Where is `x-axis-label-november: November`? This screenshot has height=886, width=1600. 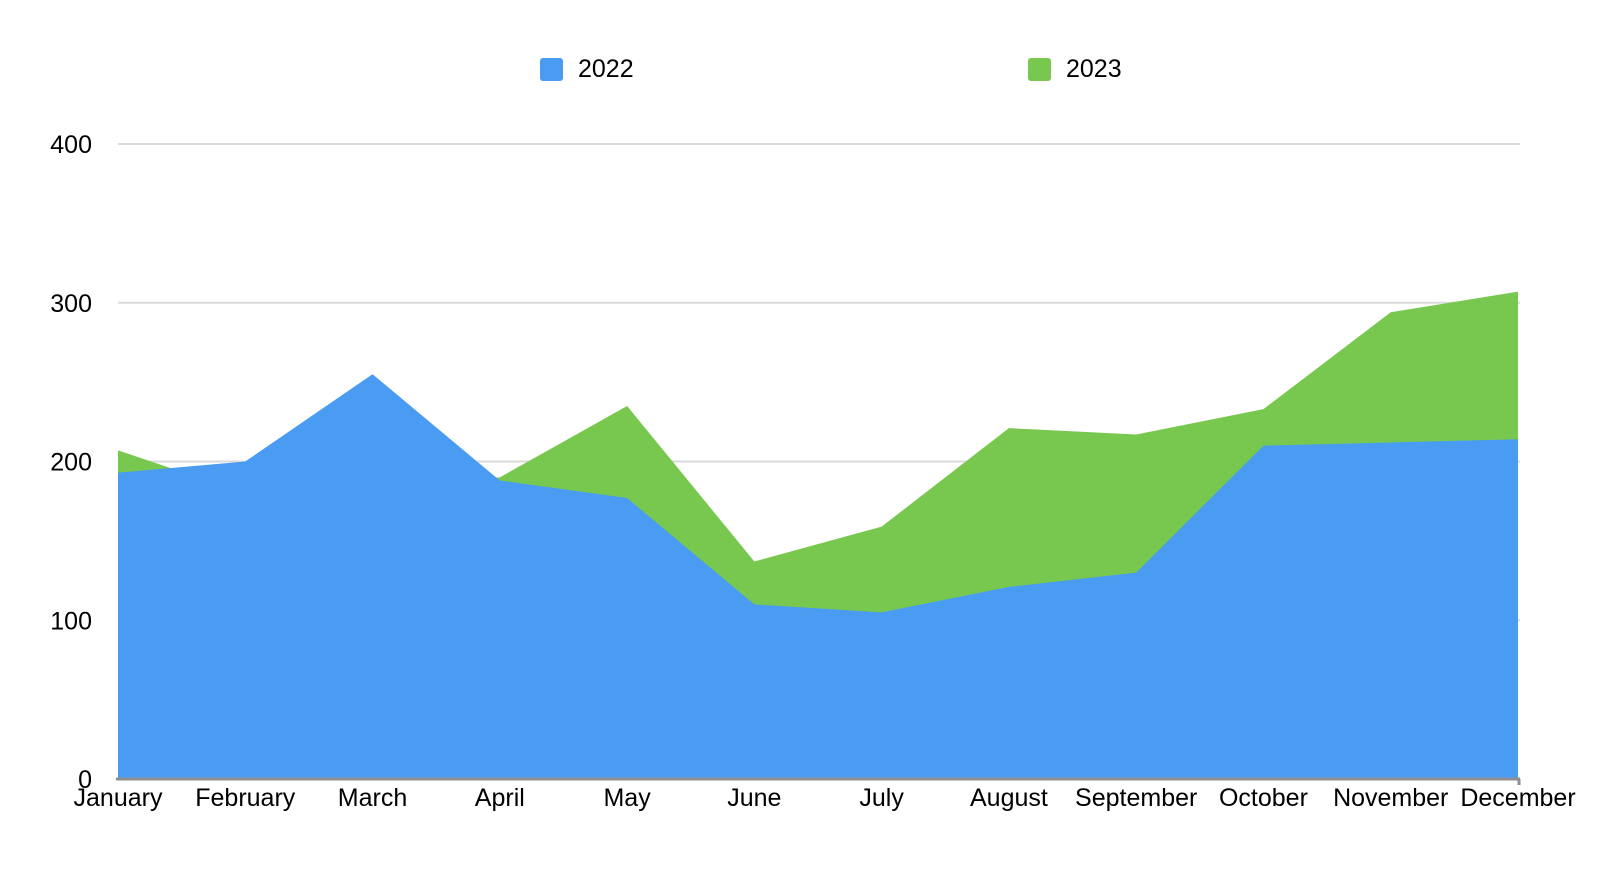
x-axis-label-november: November is located at coordinates (1390, 798).